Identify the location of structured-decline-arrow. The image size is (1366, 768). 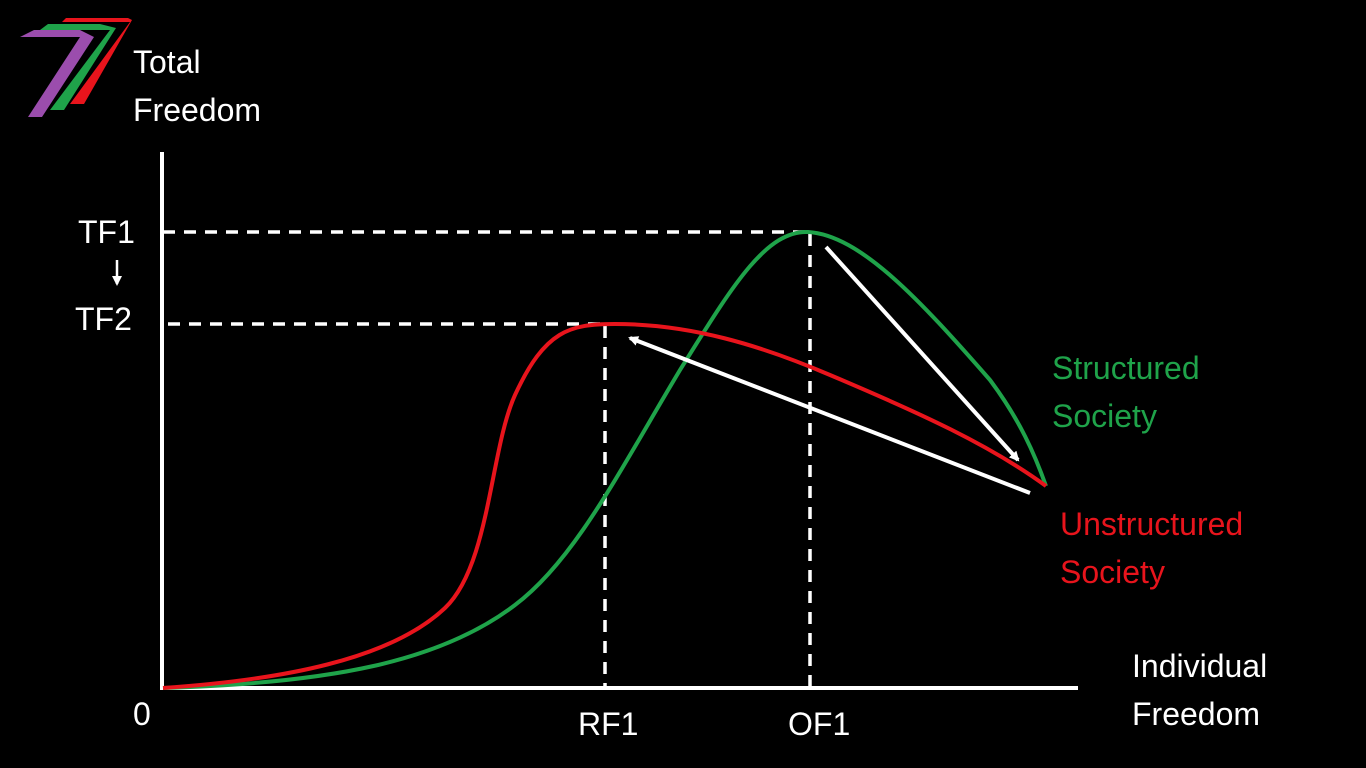
(922, 353).